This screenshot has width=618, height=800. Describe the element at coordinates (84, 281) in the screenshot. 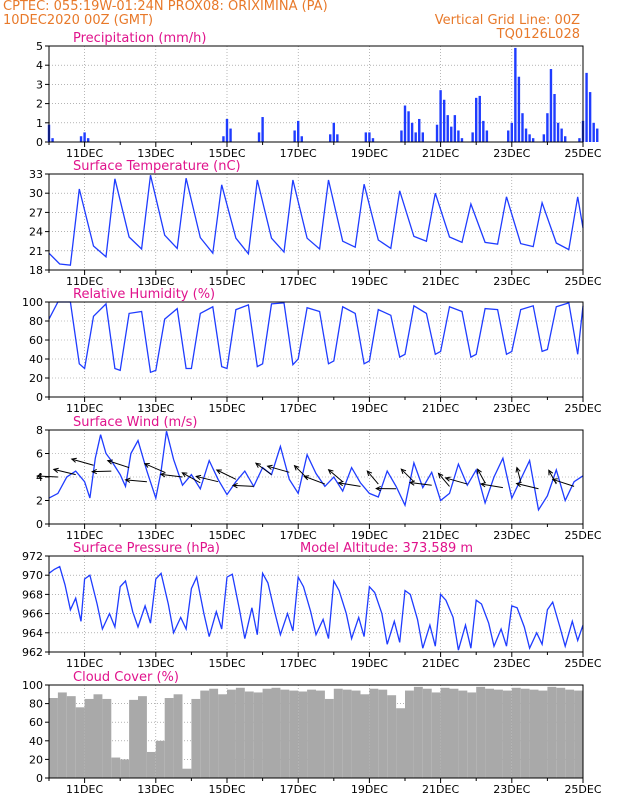

I see `panel-1-xtick-label: 11DEC` at that location.